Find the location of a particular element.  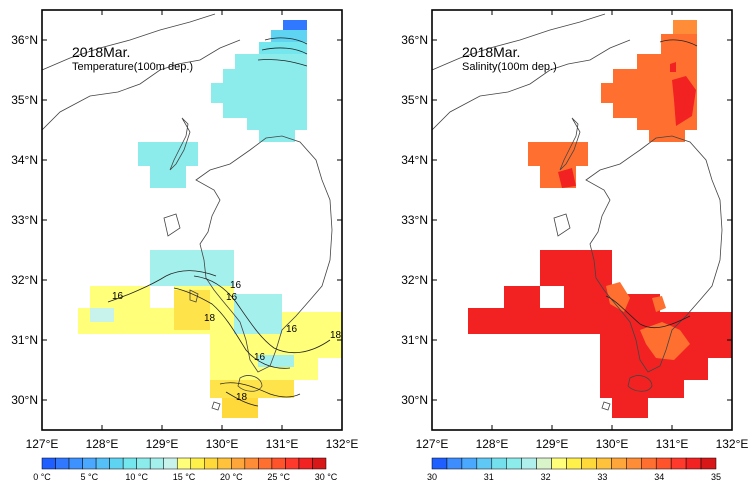

colorbar-label: 35 is located at coordinates (716, 477).